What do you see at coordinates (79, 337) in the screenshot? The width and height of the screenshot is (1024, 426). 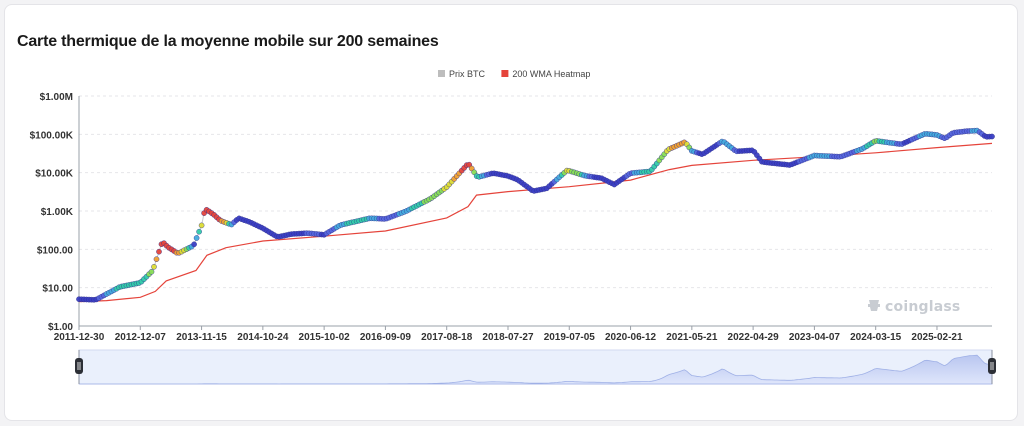 I see `x-tick-label: 2011-12-30` at bounding box center [79, 337].